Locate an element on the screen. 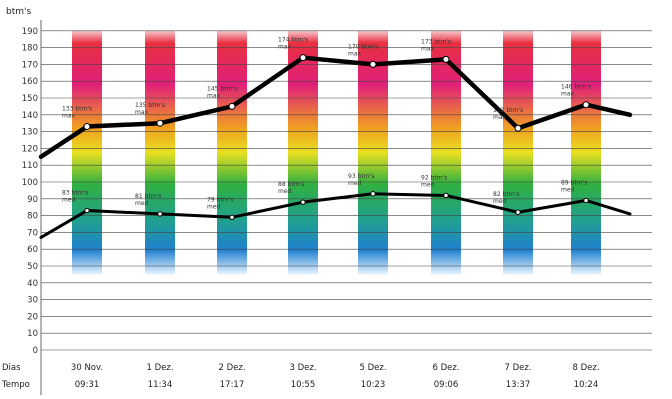 The width and height of the screenshot is (672, 399). data-label-max: 133 btm's max is located at coordinates (77, 113).